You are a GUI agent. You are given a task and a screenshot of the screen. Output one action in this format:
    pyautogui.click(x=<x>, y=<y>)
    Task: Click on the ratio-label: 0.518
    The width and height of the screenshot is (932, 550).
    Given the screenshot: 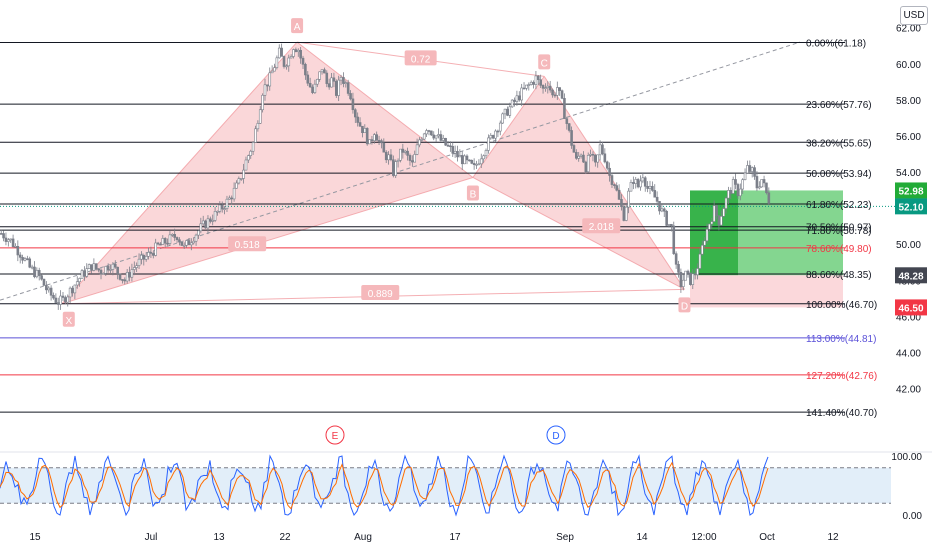 What is the action you would take?
    pyautogui.click(x=247, y=245)
    